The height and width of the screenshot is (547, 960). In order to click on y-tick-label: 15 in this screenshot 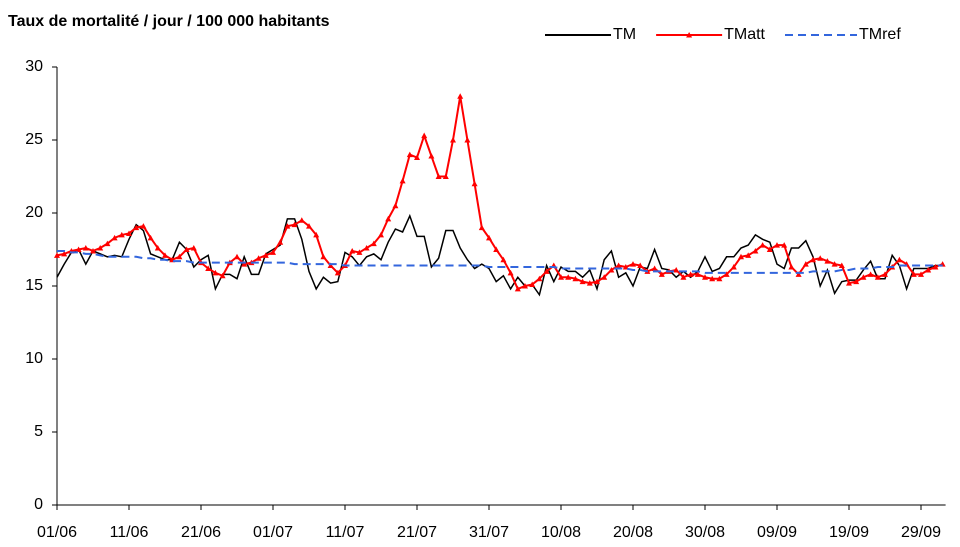, I will do `click(34, 285)`.